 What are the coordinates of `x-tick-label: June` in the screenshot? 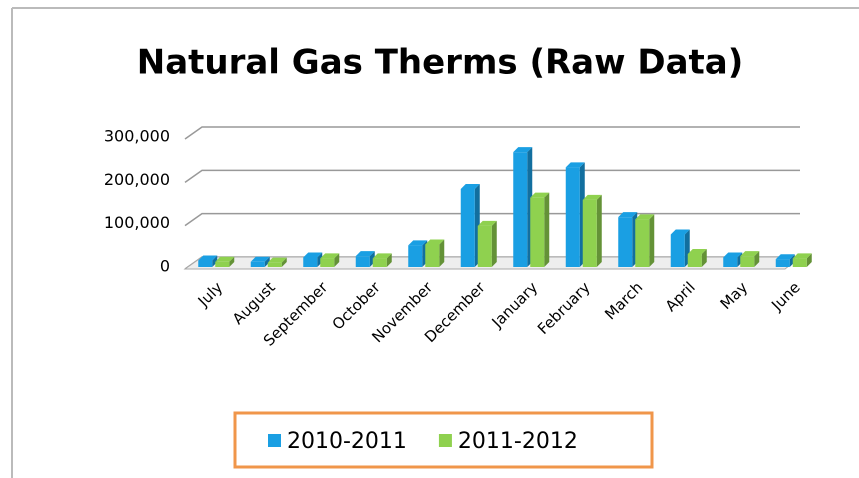 It's located at (785, 296).